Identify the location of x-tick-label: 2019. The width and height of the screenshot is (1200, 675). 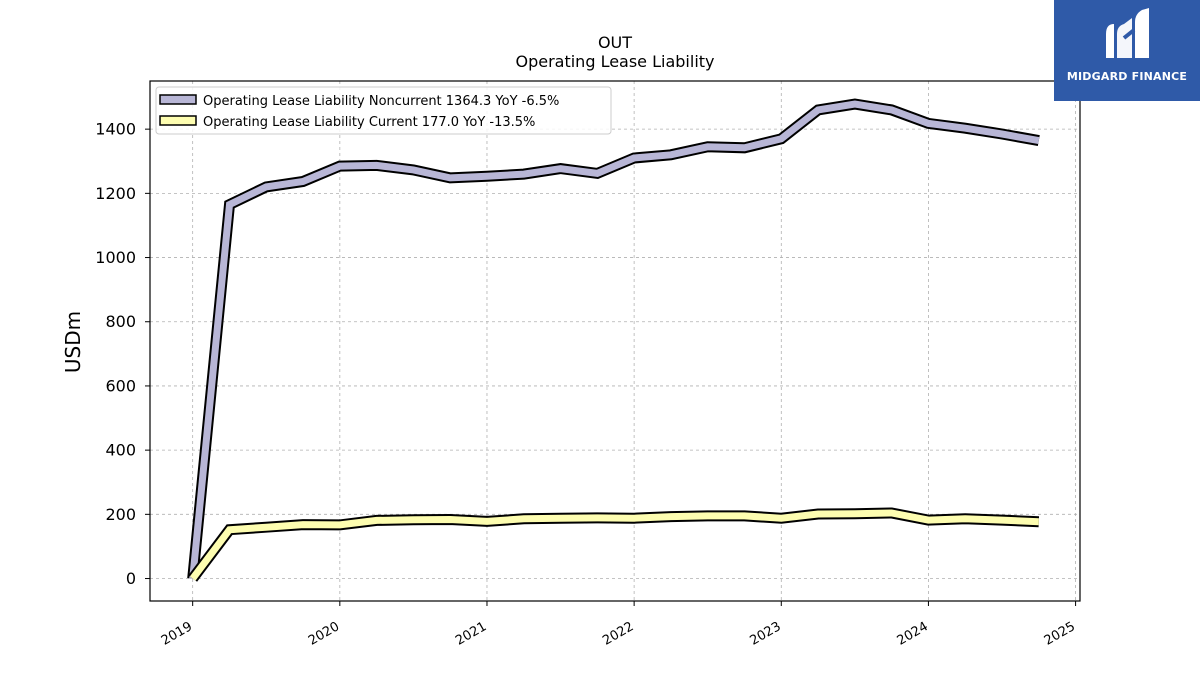
(177, 634).